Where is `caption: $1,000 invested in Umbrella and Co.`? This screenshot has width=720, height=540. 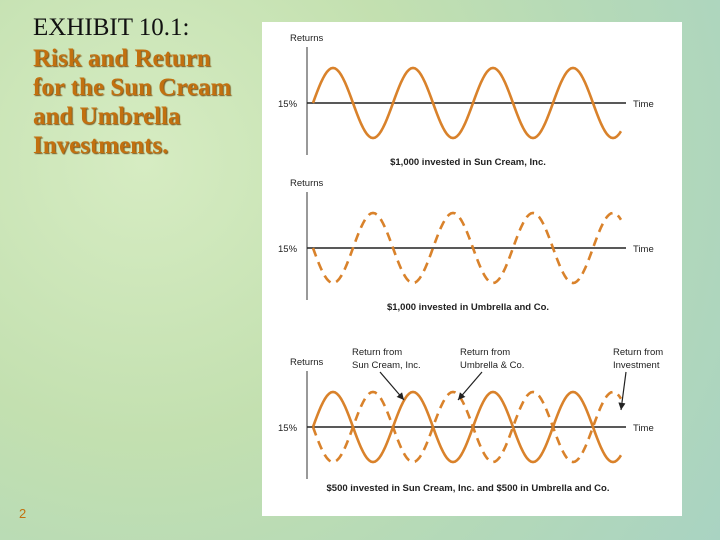
caption: $1,000 invested in Umbrella and Co. is located at coordinates (468, 307).